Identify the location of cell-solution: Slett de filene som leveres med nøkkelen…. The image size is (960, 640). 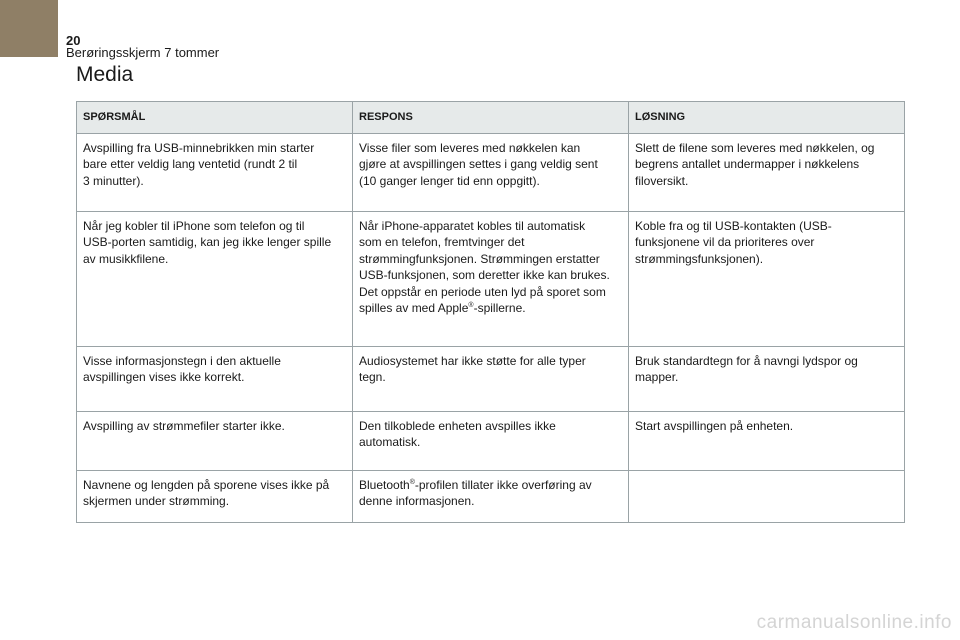
(766, 172).